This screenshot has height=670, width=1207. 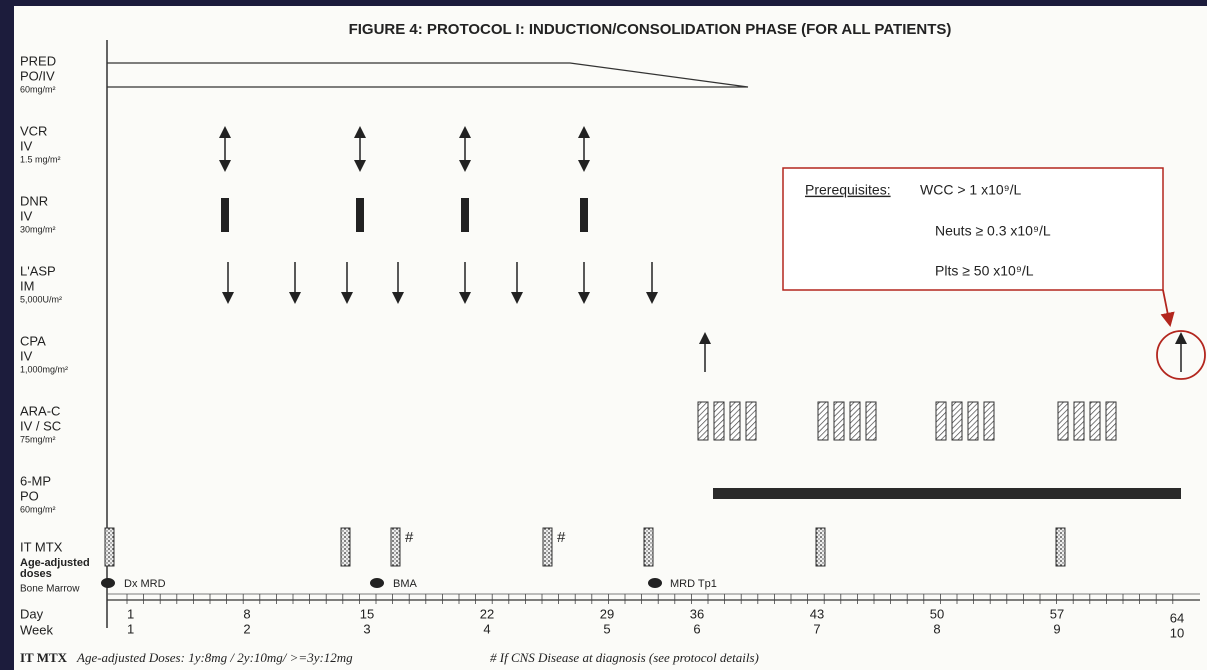 What do you see at coordinates (1177, 632) in the screenshot?
I see `week-number: 10` at bounding box center [1177, 632].